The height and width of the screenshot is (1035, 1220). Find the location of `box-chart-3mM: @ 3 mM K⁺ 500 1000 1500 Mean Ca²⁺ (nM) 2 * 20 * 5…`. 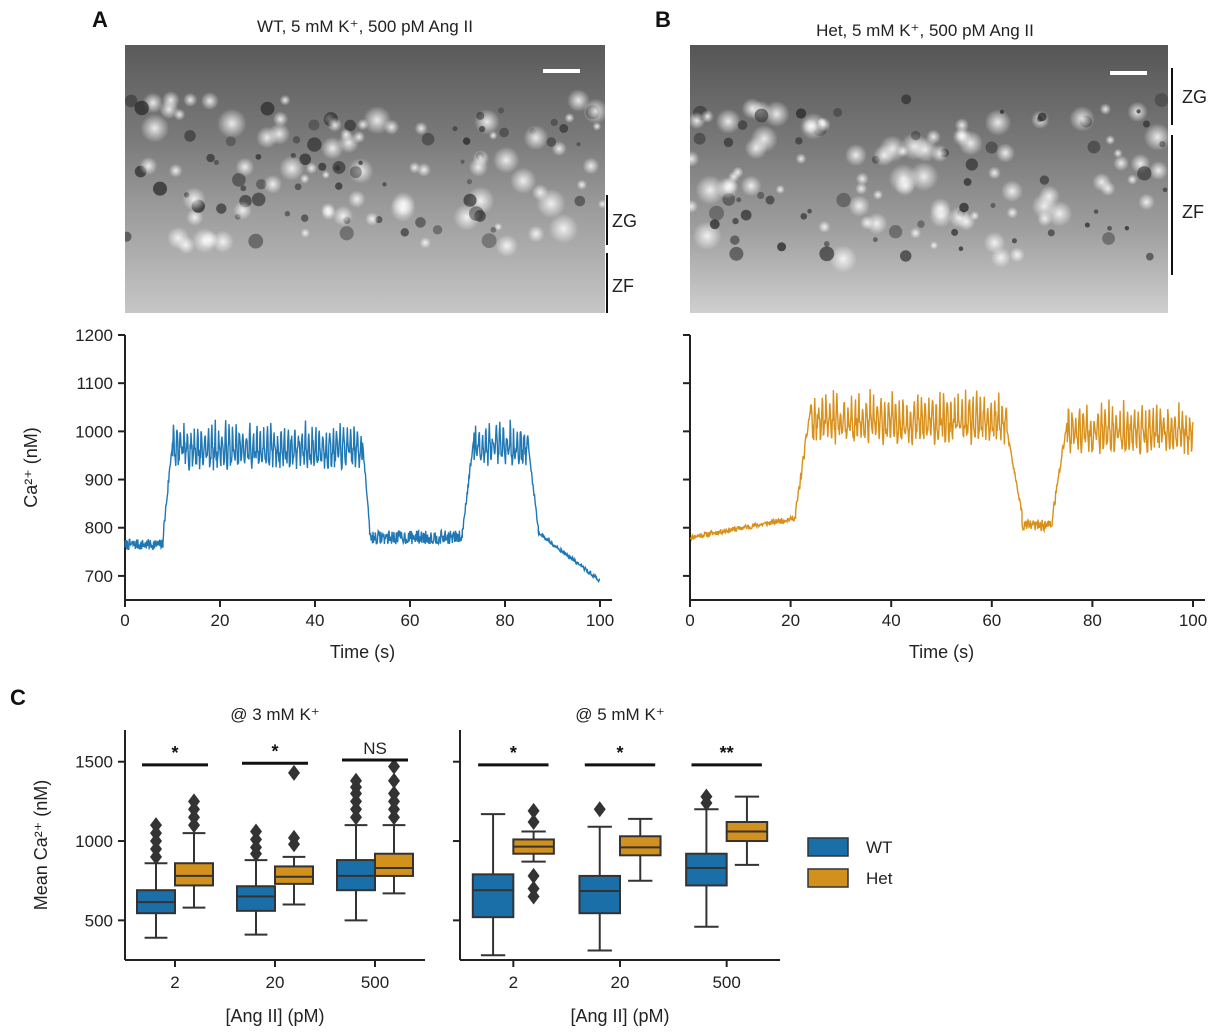

box-chart-3mM: @ 3 mM K⁺ 500 1000 1500 Mean Ca²⁺ (nM) 2 * 20 * 5… is located at coordinates (228, 865).